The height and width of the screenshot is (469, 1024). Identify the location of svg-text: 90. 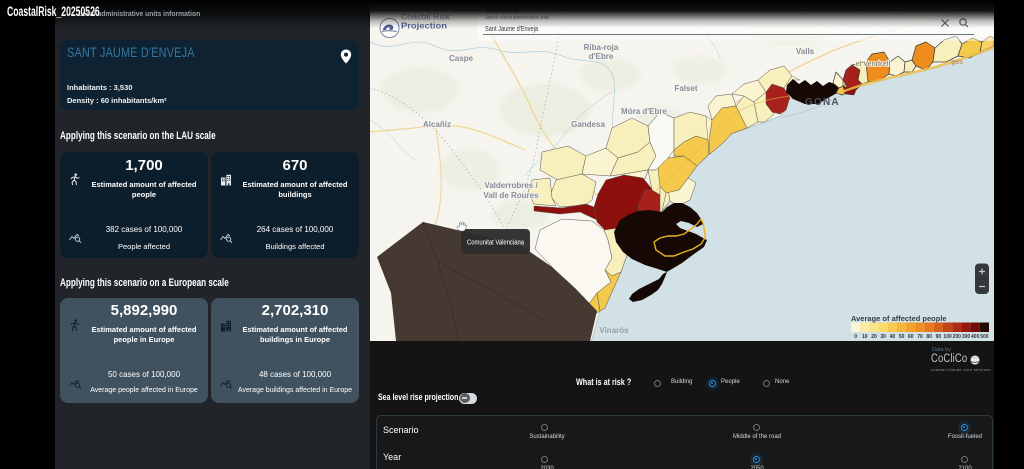
(939, 337).